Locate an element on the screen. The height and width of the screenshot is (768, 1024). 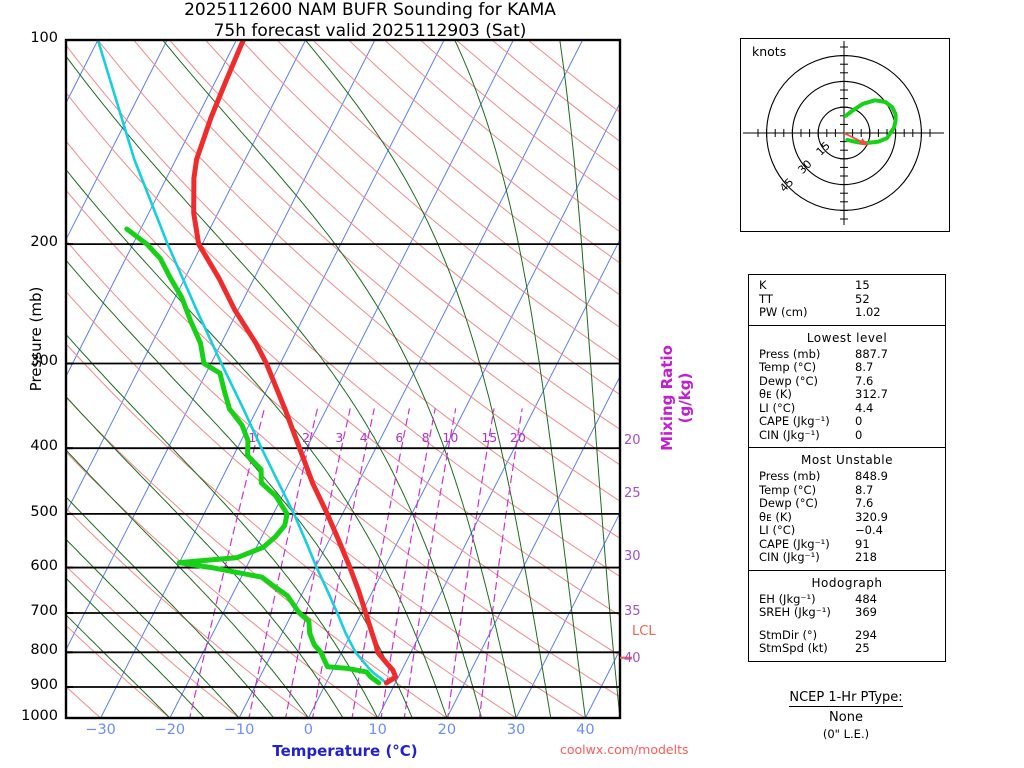
temperature-tick-20: 20 is located at coordinates (447, 730).